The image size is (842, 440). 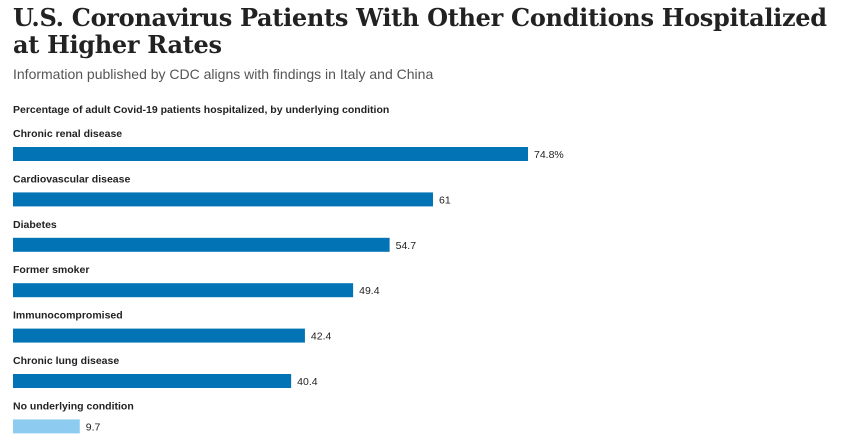 I want to click on category-label: Chronic lung disease, so click(x=66, y=361).